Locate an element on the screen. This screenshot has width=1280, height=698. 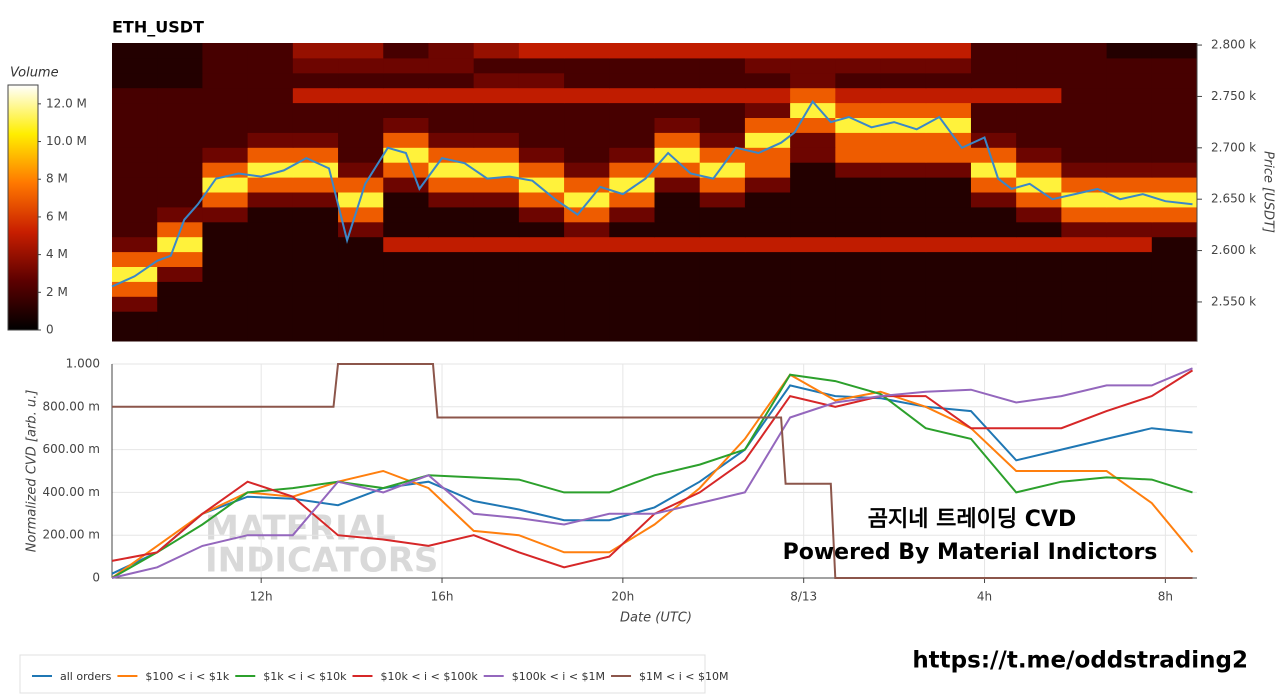
legend-label: $1k < i < $10k is located at coordinates (305, 676).